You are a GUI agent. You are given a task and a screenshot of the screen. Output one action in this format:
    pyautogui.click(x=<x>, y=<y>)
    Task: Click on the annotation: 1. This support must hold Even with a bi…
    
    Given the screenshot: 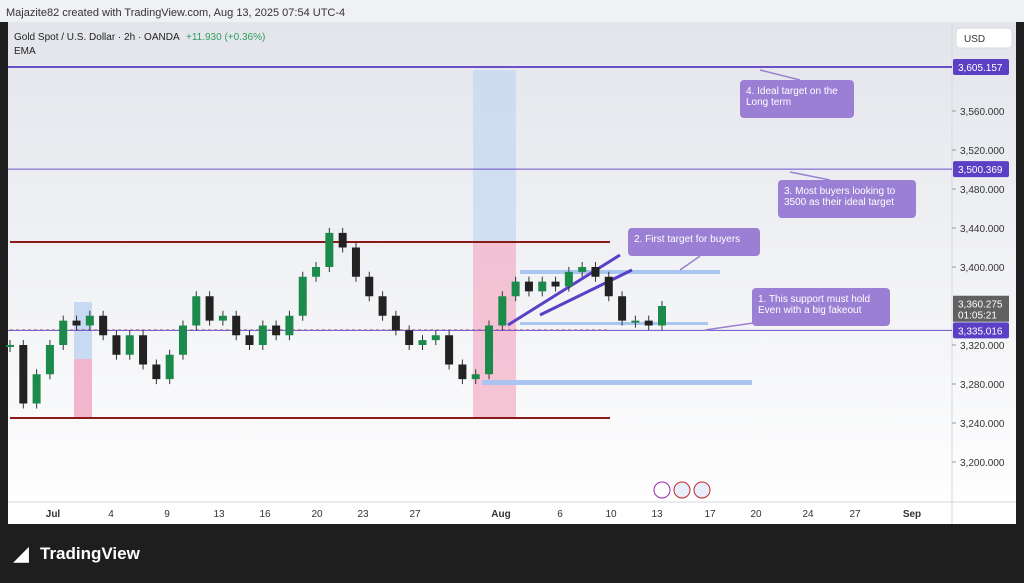 What is the action you would take?
    pyautogui.click(x=814, y=305)
    